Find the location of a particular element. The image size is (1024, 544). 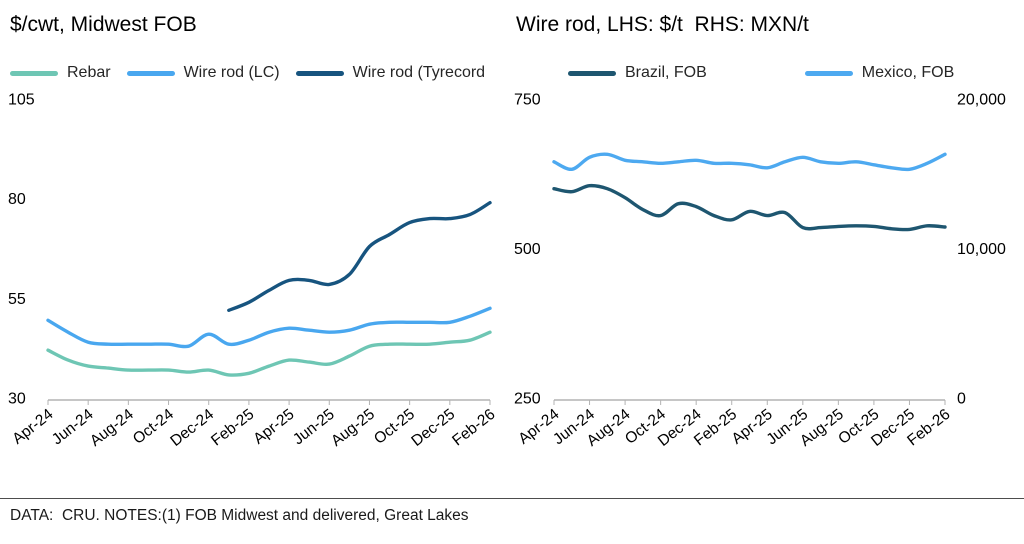

x-axis-tick-label: Dec-25 is located at coordinates (433, 428).